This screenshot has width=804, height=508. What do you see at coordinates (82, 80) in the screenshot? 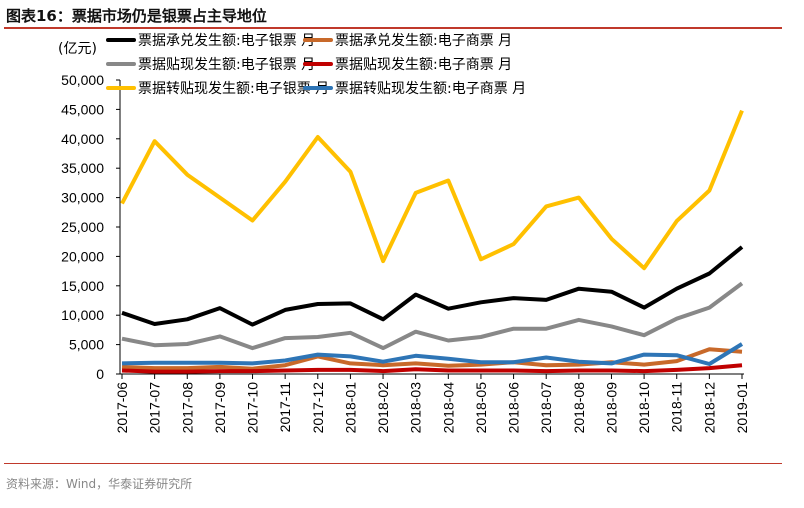
I see `y-tick-label: 50,000` at bounding box center [82, 80].